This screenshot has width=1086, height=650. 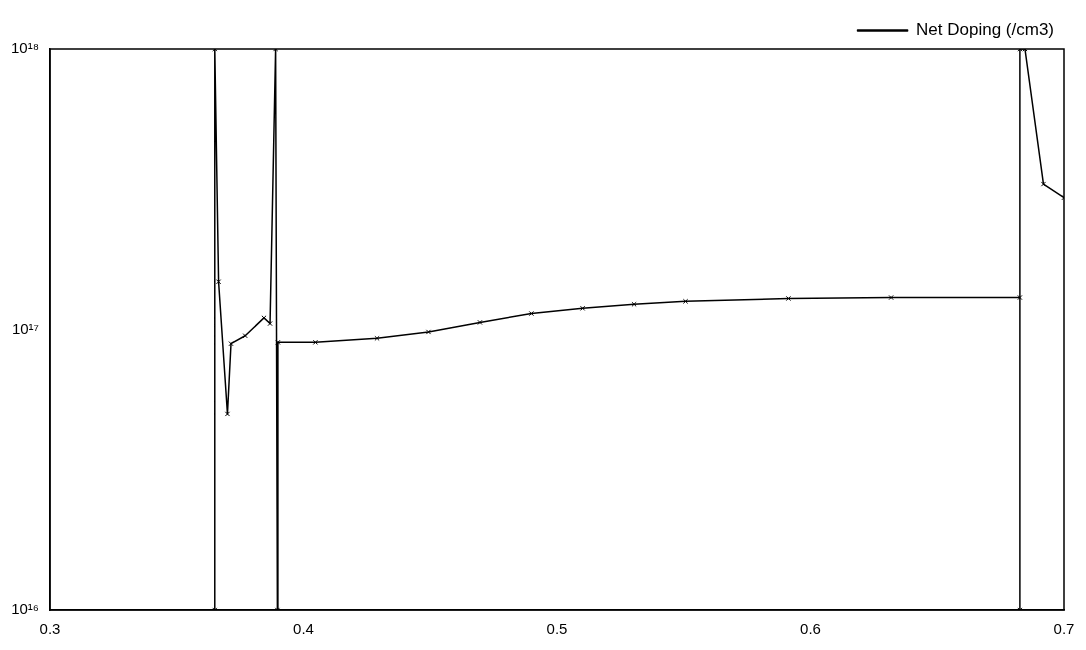 I want to click on legend-label: Net Doping (/cm3), so click(x=985, y=30).